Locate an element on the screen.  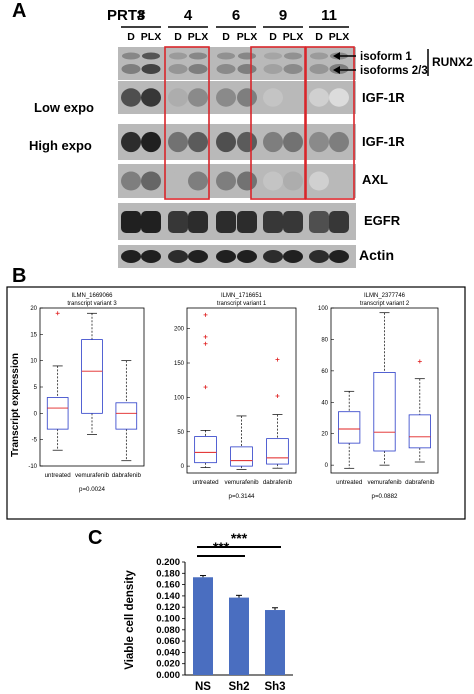
plot-variant-title: transcript variant 2 is located at coordinates (385, 304).